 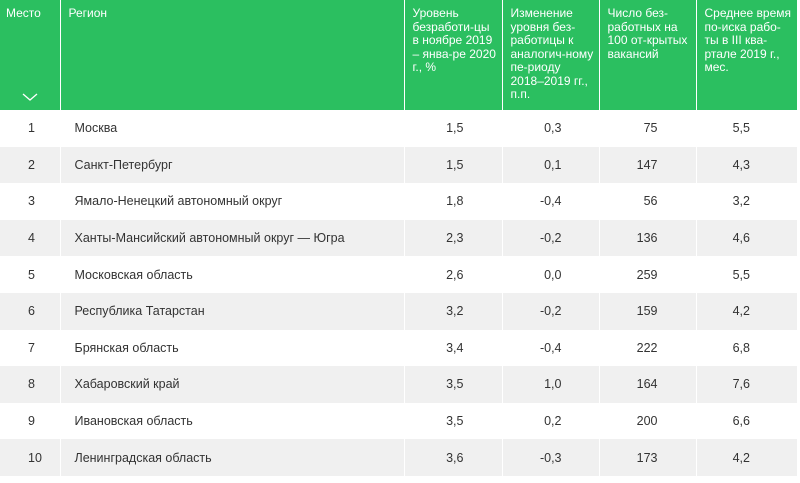 I want to click on search-time-cell: 4,6, so click(x=746, y=238).